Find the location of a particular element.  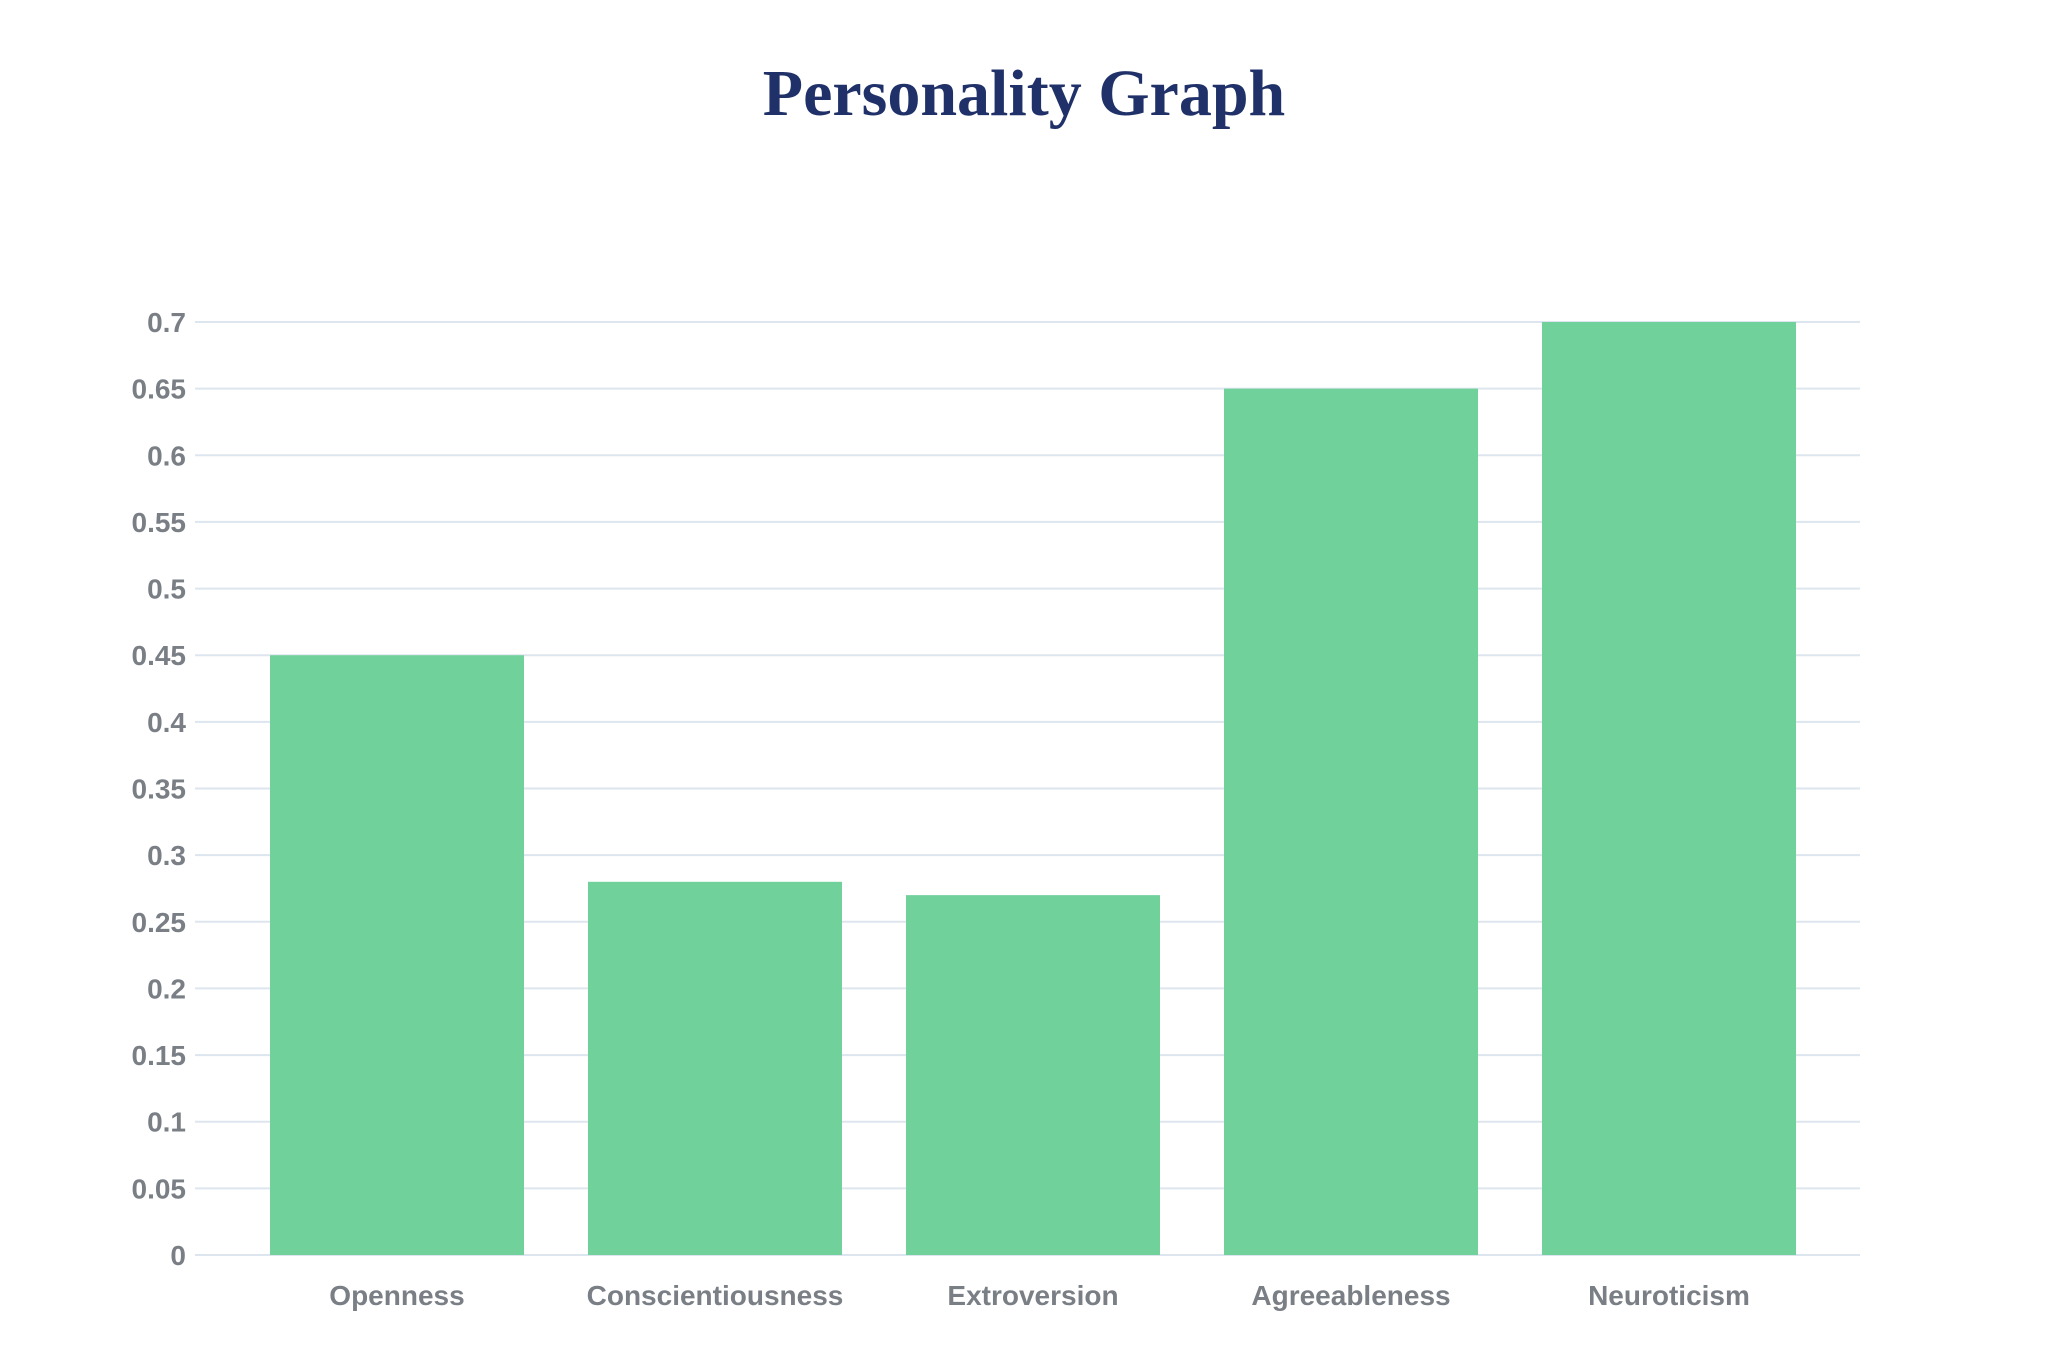

x-tick-label: Conscientiousness is located at coordinates (715, 1295).